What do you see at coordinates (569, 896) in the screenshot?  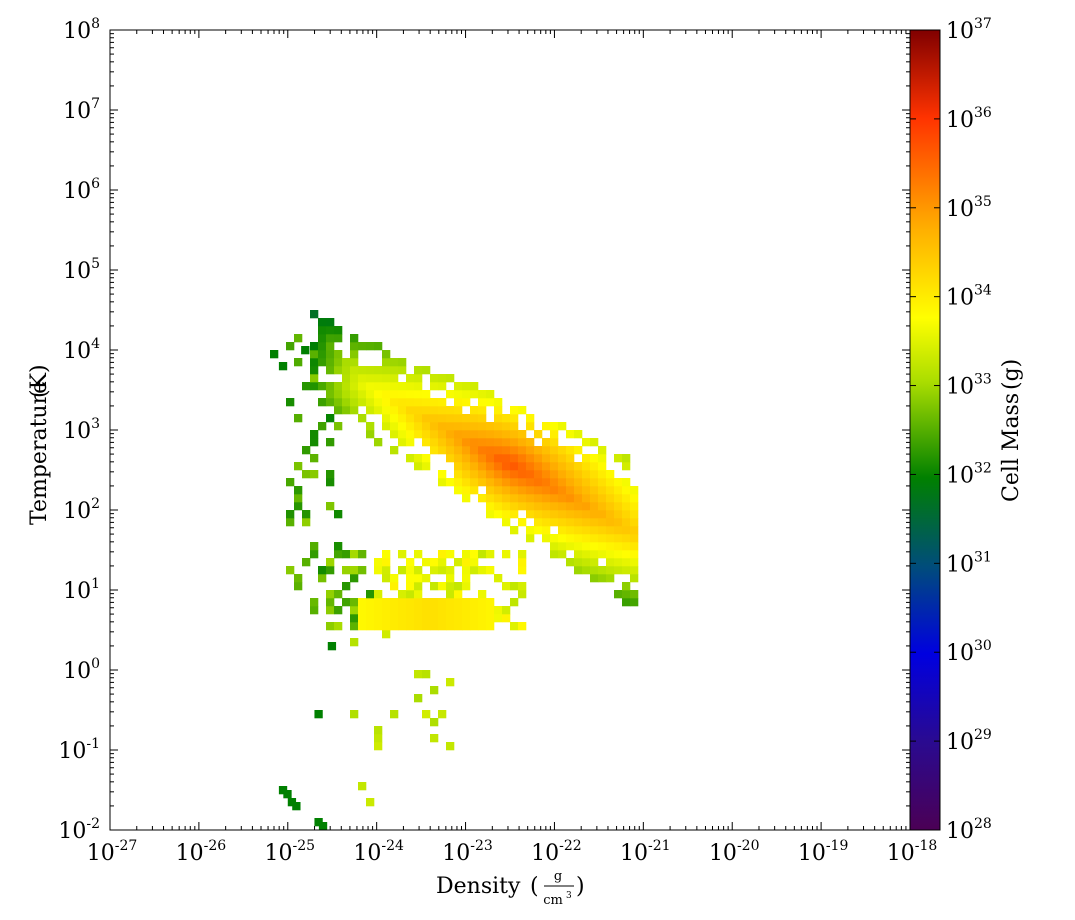 I see `x-units-denominator-exp: 3` at bounding box center [569, 896].